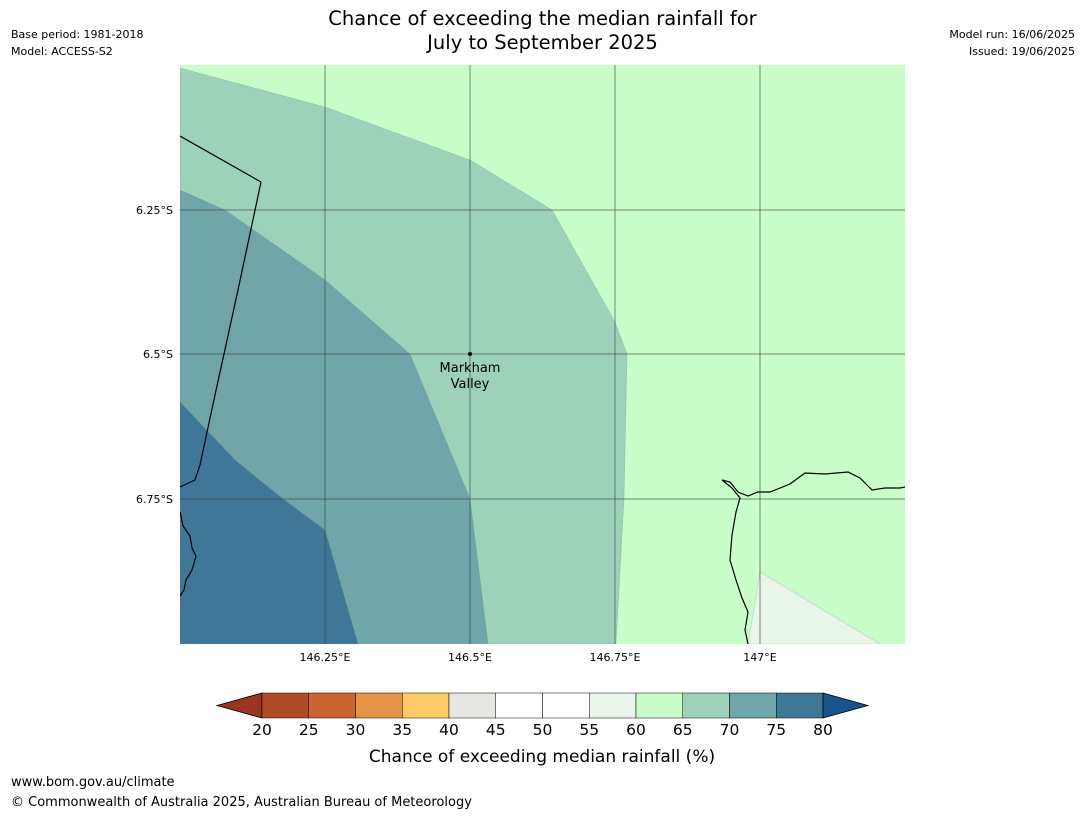 This screenshot has width=1085, height=816. Describe the element at coordinates (1012, 43) in the screenshot. I see `header-meta-right: Model run: 16/06/2025 Issued: 19/06/2025` at that location.